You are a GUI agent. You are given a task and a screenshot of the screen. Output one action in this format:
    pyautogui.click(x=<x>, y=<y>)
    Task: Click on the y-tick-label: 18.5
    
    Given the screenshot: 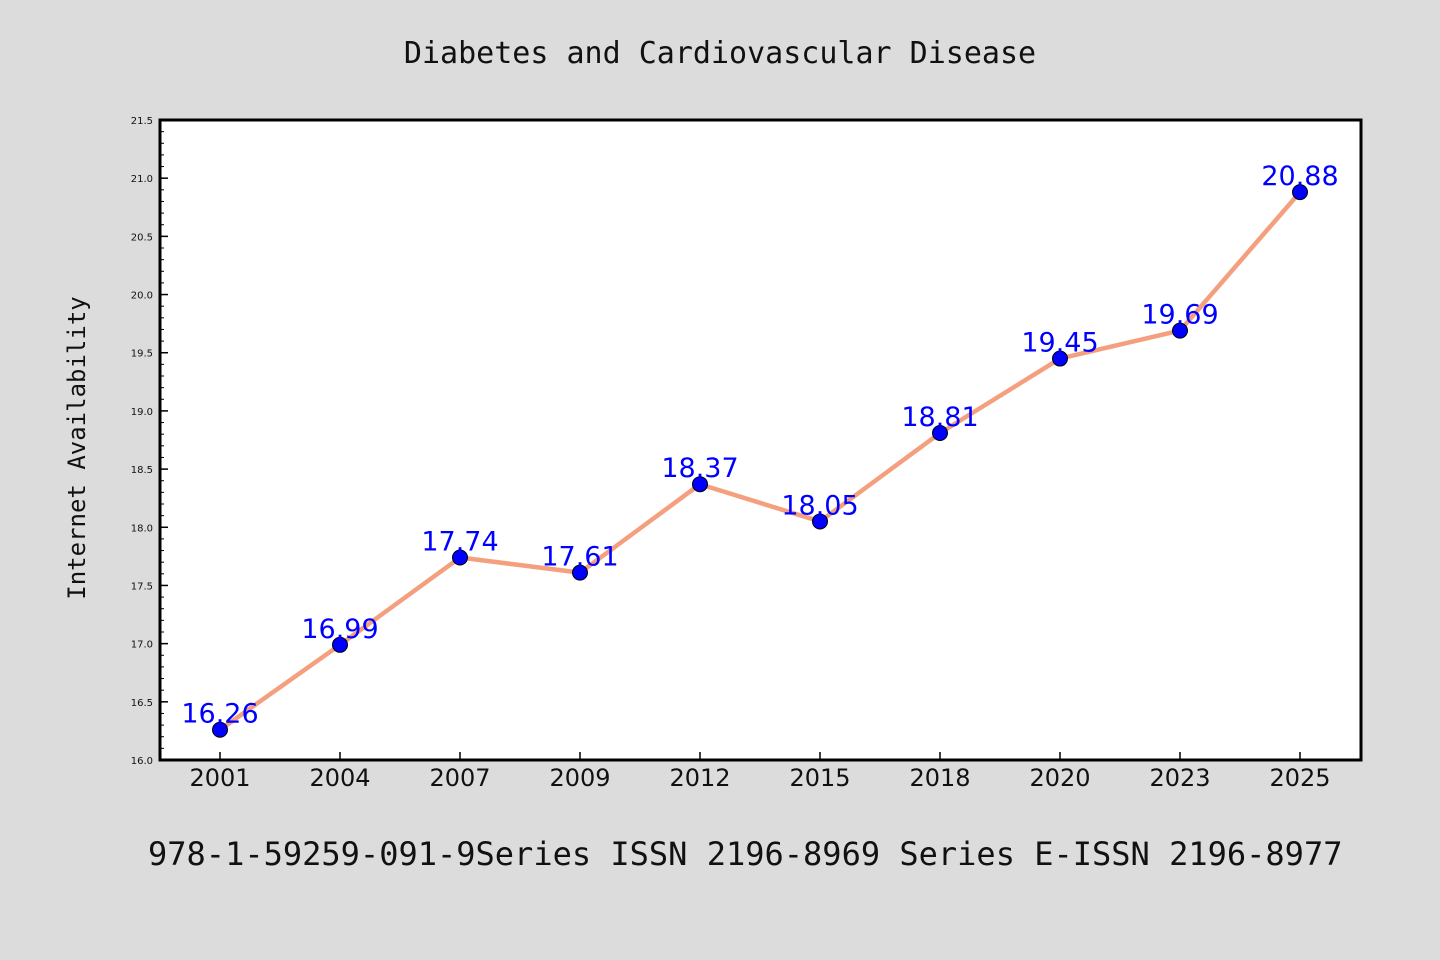 What is the action you would take?
    pyautogui.click(x=142, y=470)
    